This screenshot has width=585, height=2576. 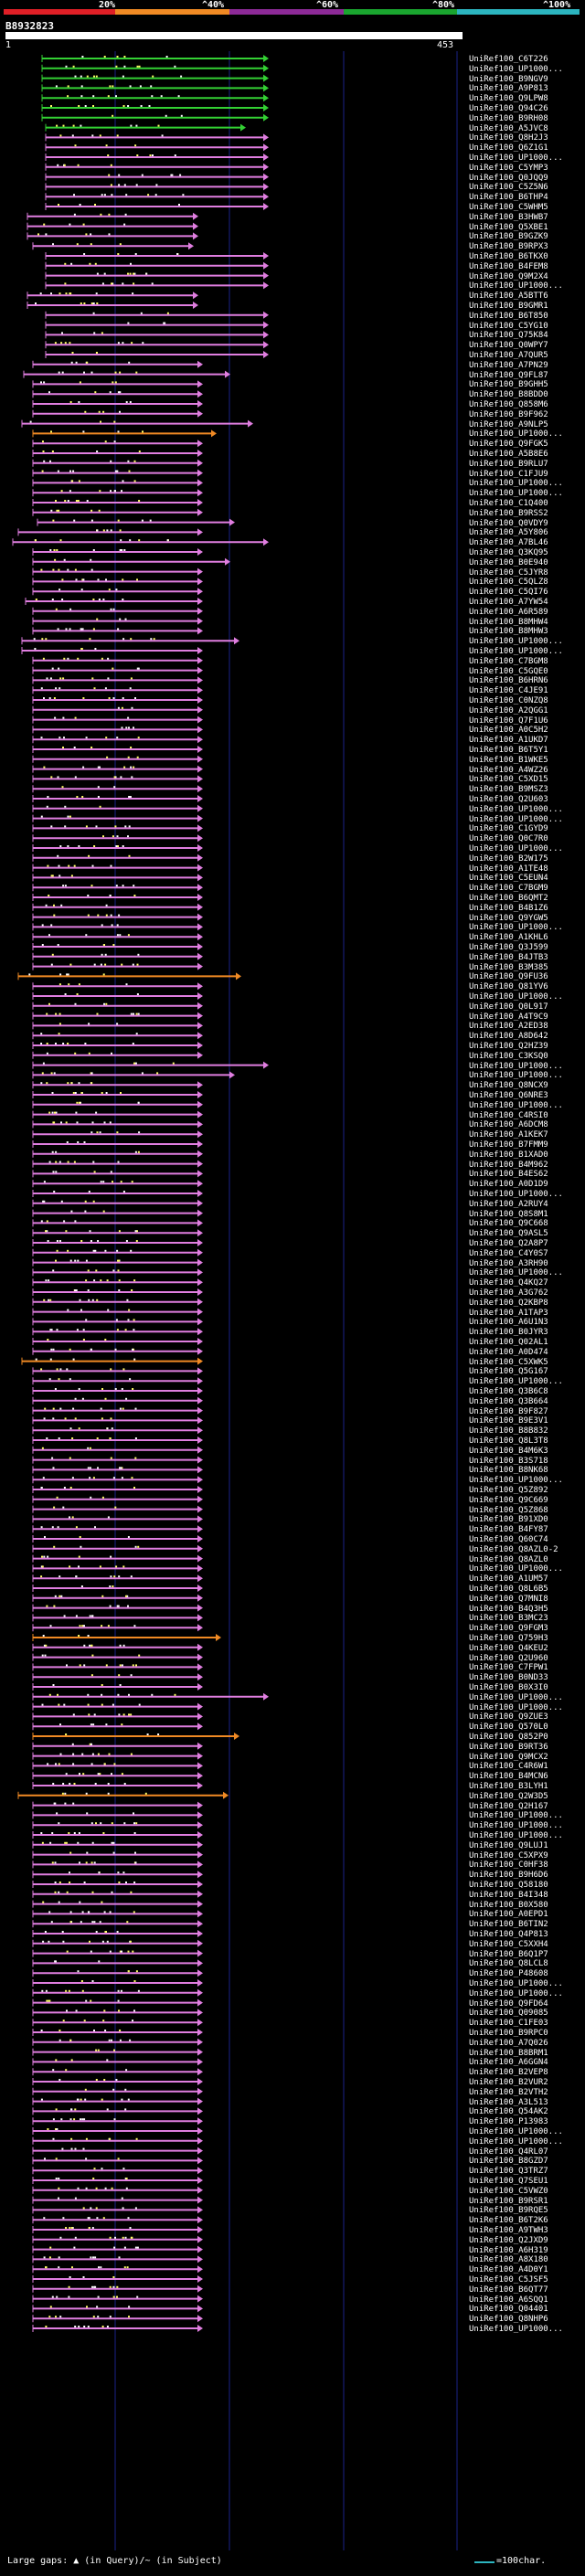 What do you see at coordinates (509, 237) in the screenshot?
I see `hit-label: UniRef100_B9GZK9` at bounding box center [509, 237].